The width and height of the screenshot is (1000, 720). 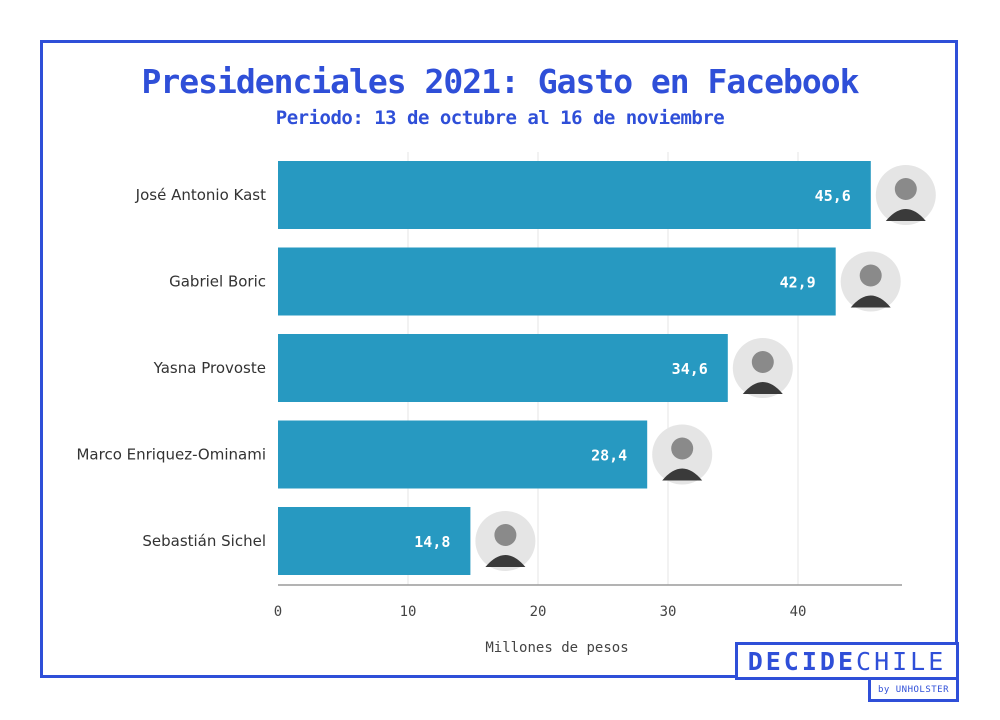 I want to click on chart-title: Presidenciales 2021: Gasto en Facebook, so click(x=500, y=81).